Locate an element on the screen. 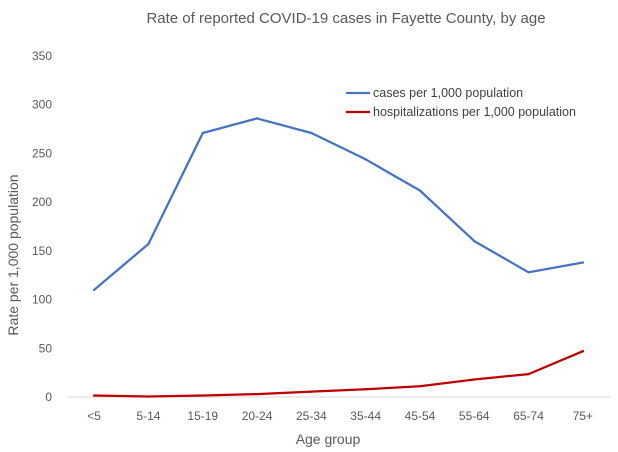 The image size is (618, 452). x-tick-label: 75+ is located at coordinates (583, 416).